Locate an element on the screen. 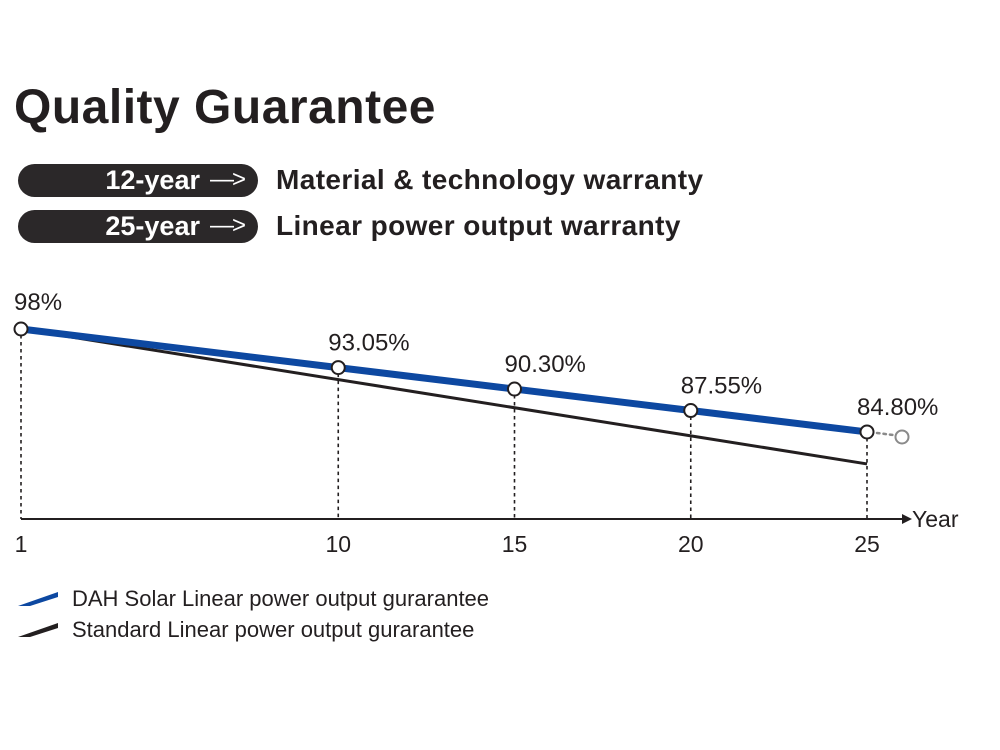 The height and width of the screenshot is (750, 1000). legend-item-standard: Standard Linear power output gurarantee is located at coordinates (246, 630).